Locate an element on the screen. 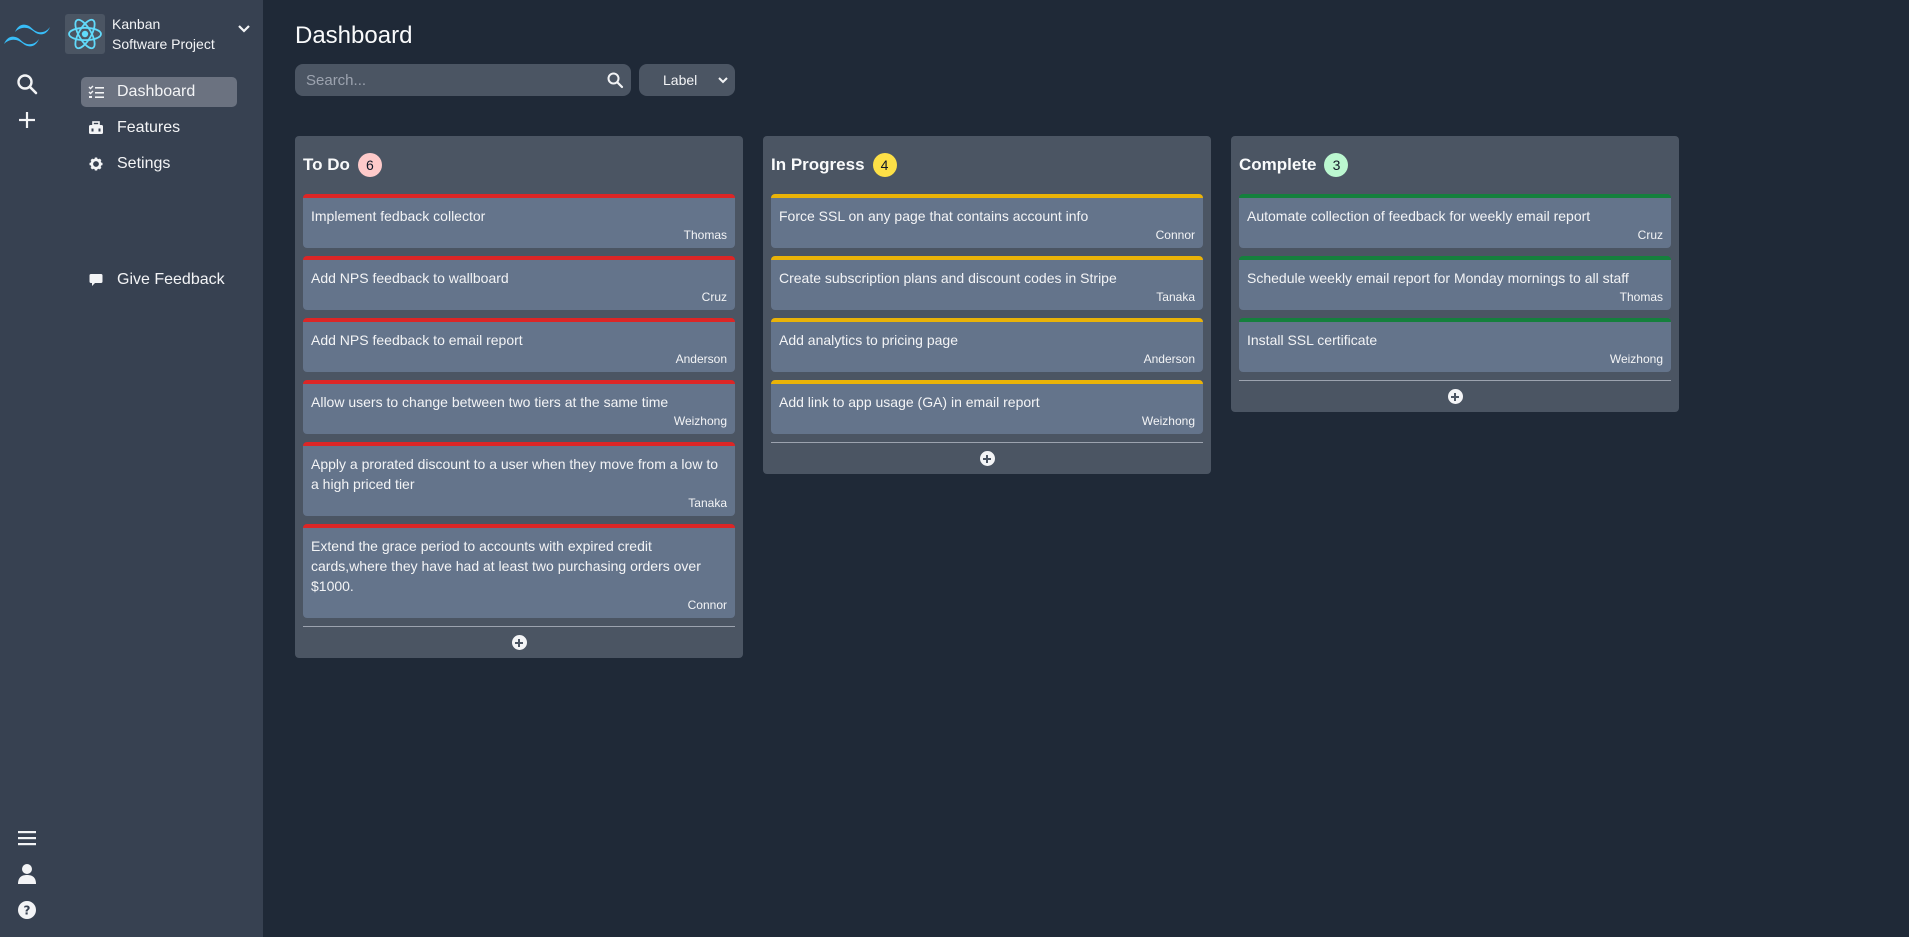  column-header: In Progress 4 is located at coordinates (987, 165).